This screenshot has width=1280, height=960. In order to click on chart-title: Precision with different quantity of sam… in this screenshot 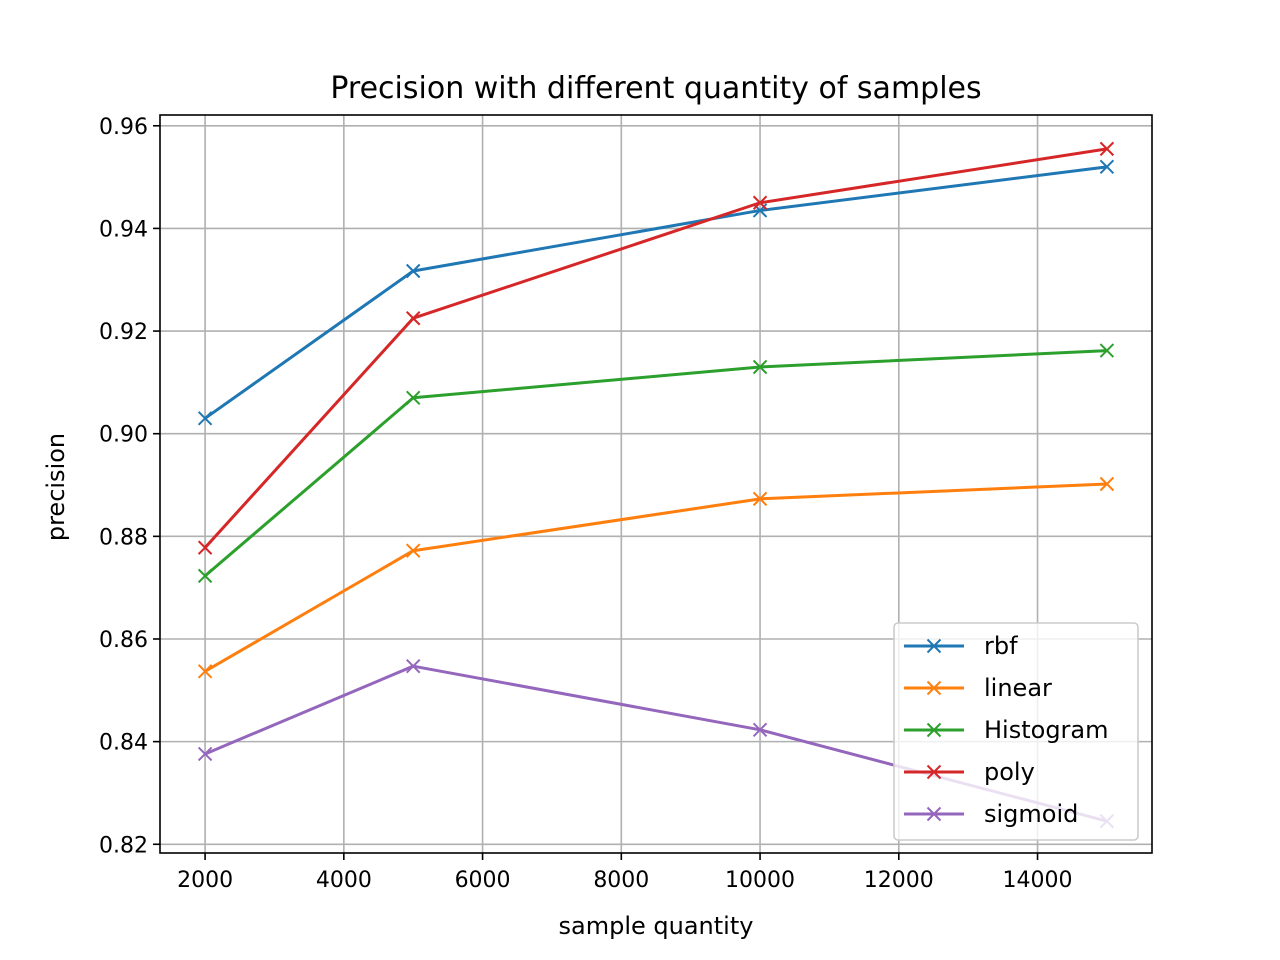, I will do `click(655, 88)`.